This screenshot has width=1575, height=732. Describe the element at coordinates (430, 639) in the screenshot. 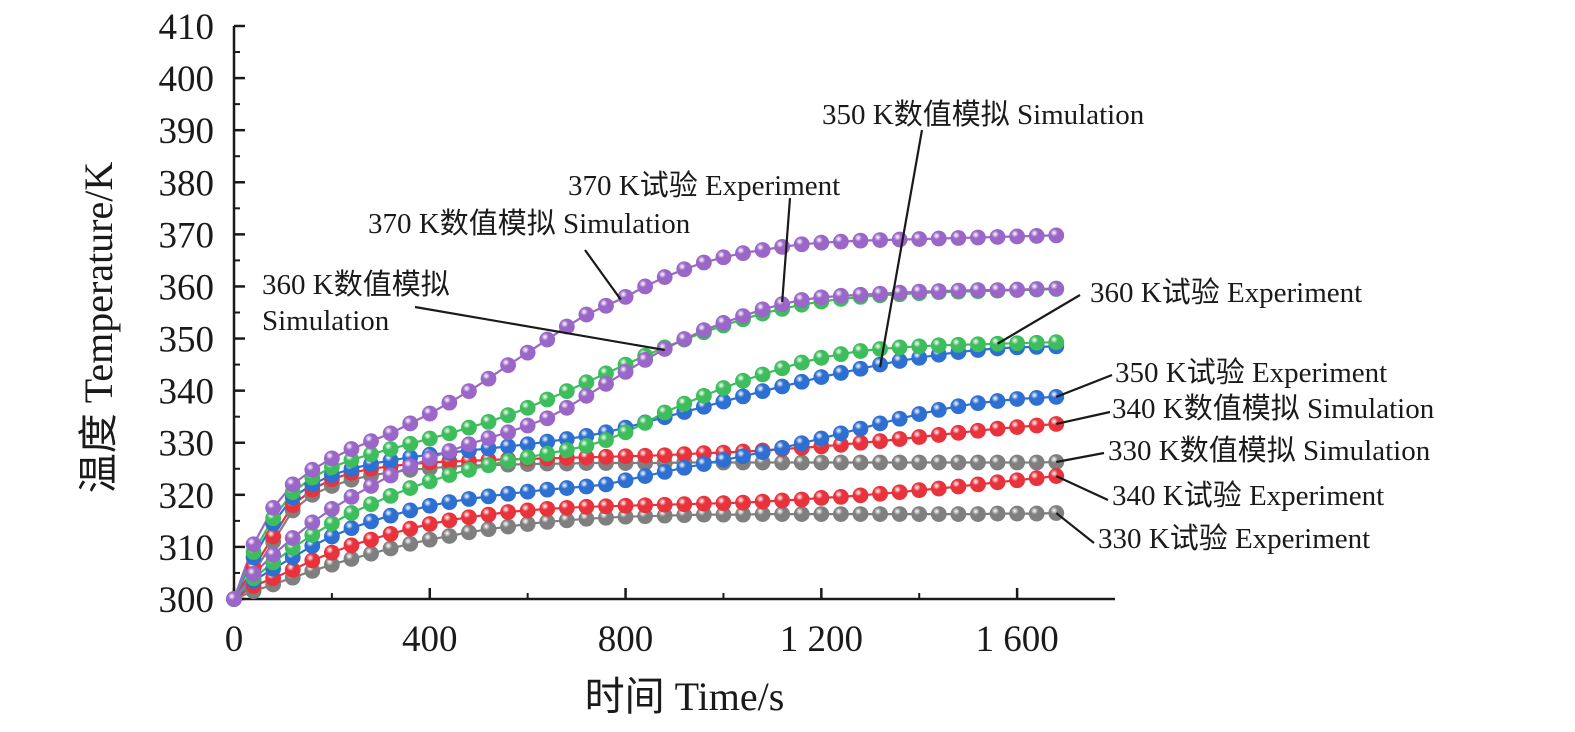

I see `x-tick-label: 400` at that location.